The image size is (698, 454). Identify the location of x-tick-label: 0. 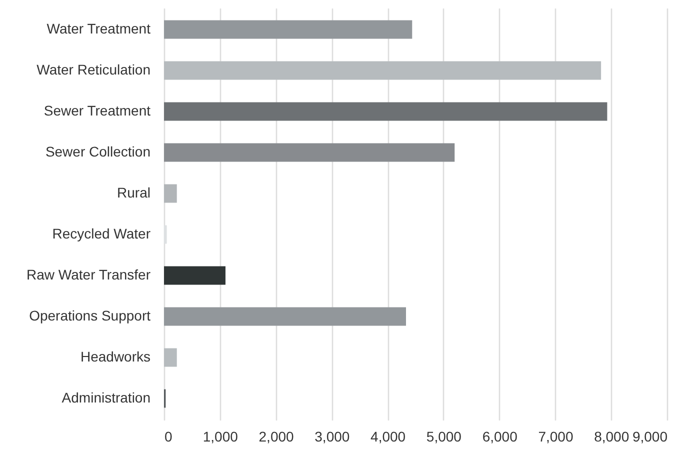
(168, 436).